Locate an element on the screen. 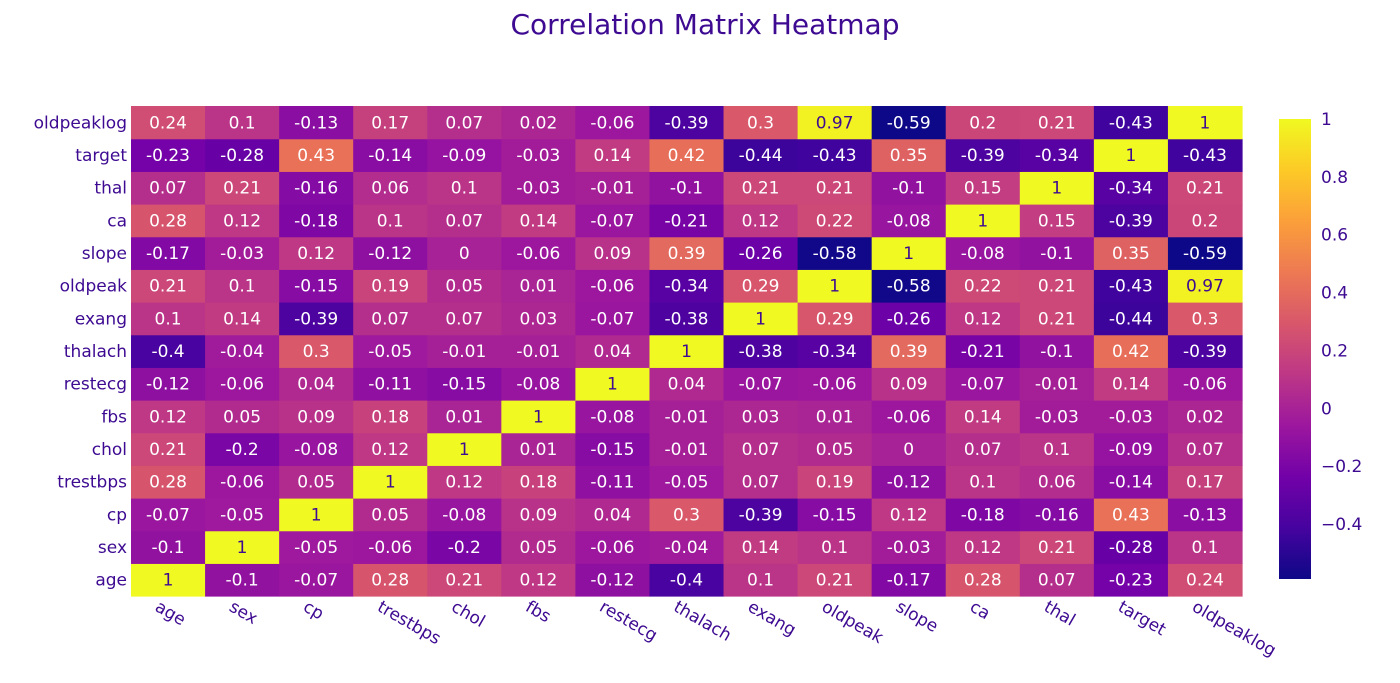  cell-value-label: -0.01 is located at coordinates (612, 189).